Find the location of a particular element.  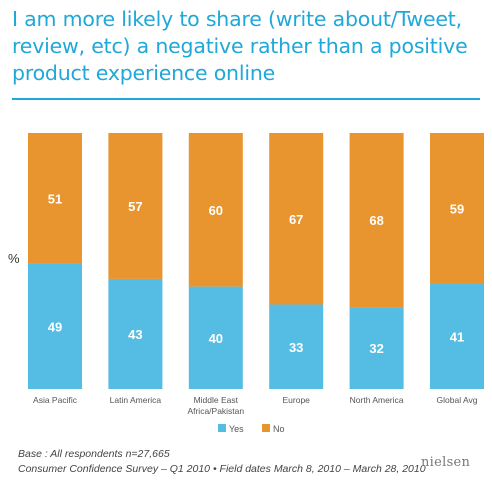

bar-yes-middle-east-africa-pakistan is located at coordinates (215, 337).